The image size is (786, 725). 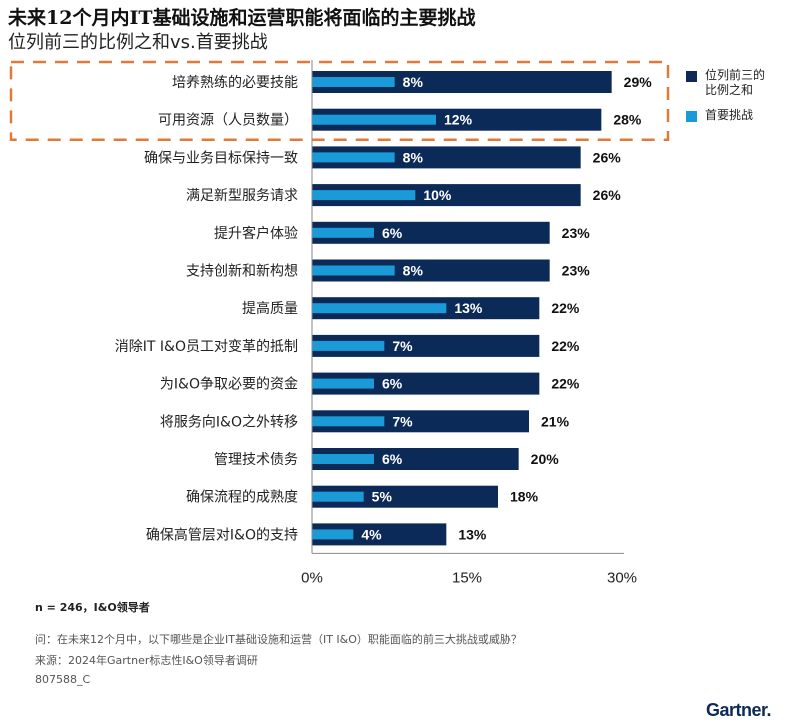 What do you see at coordinates (256, 233) in the screenshot?
I see `category-label: 提升客户体验` at bounding box center [256, 233].